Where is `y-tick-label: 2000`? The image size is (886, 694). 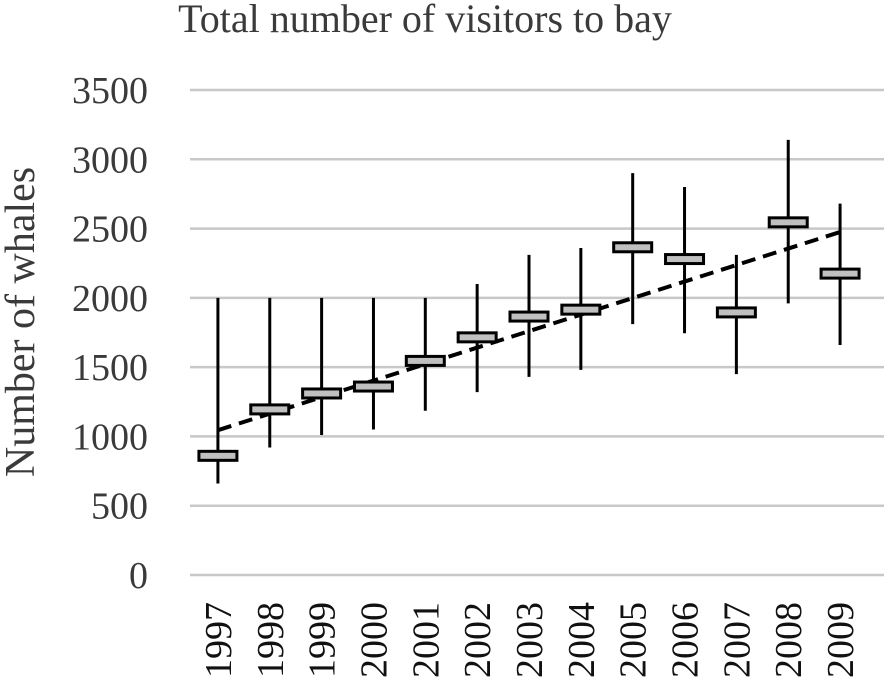 y-tick-label: 2000 is located at coordinates (110, 299).